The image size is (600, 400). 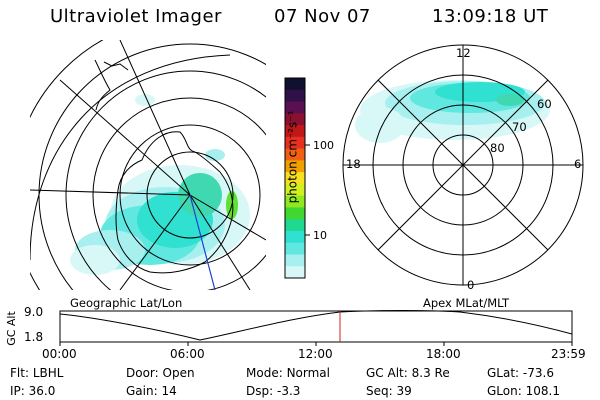 I want to click on mlat-label-60: 60, so click(x=544, y=104).